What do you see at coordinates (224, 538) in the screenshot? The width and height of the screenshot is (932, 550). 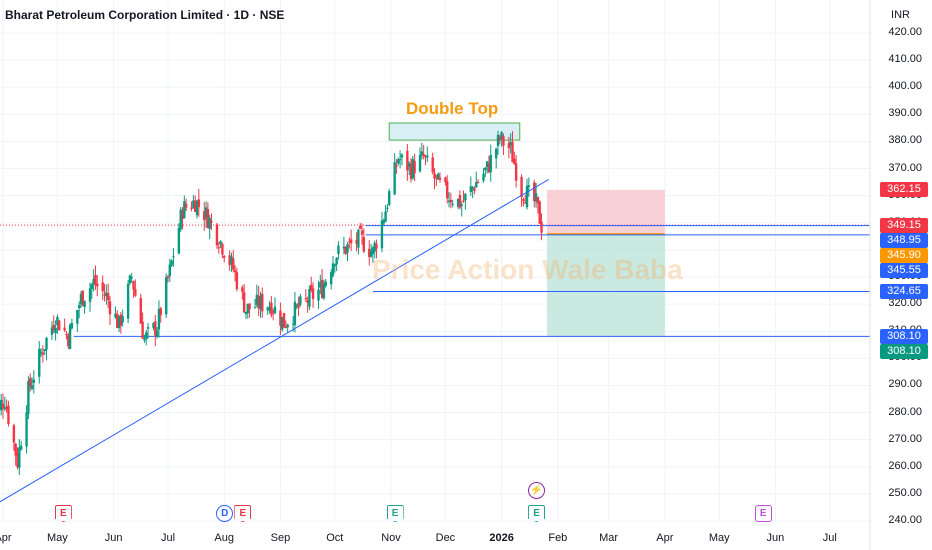 I see `x-tick-label: Aug` at bounding box center [224, 538].